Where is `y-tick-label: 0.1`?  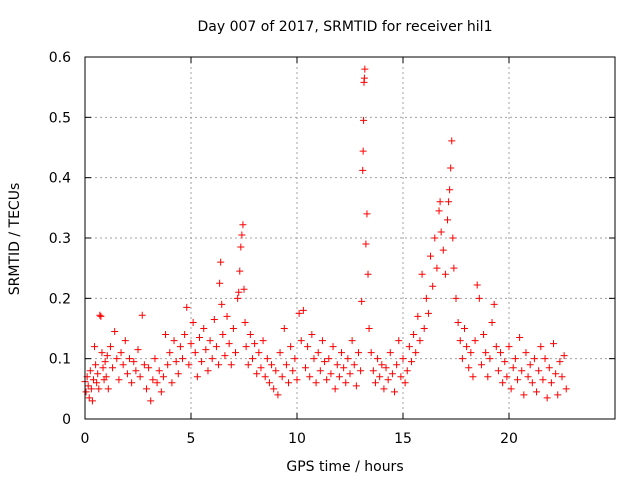
y-tick-label: 0.1 is located at coordinates (60, 360).